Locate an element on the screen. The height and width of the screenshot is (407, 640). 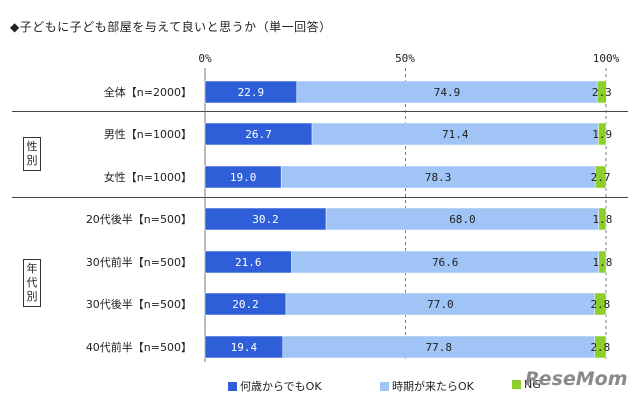
legend-item-2: NG is located at coordinates (526, 384).